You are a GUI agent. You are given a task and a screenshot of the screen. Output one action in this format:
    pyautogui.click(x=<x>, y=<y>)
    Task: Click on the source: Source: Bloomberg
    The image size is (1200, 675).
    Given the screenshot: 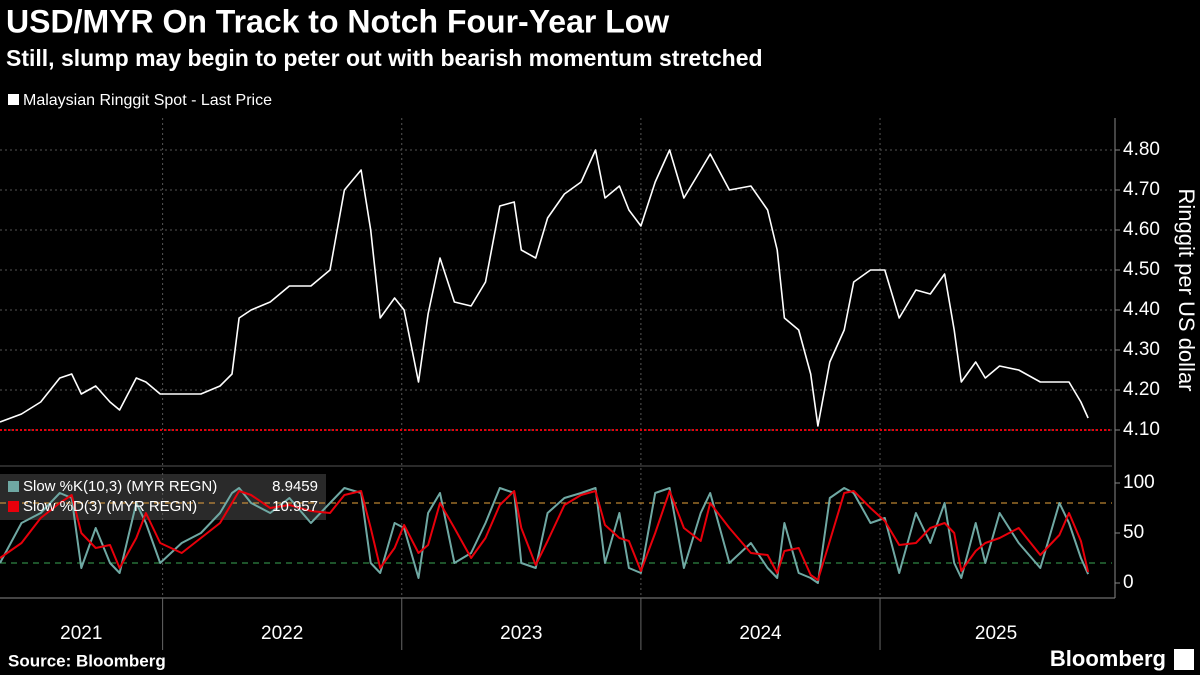 What is the action you would take?
    pyautogui.click(x=87, y=660)
    